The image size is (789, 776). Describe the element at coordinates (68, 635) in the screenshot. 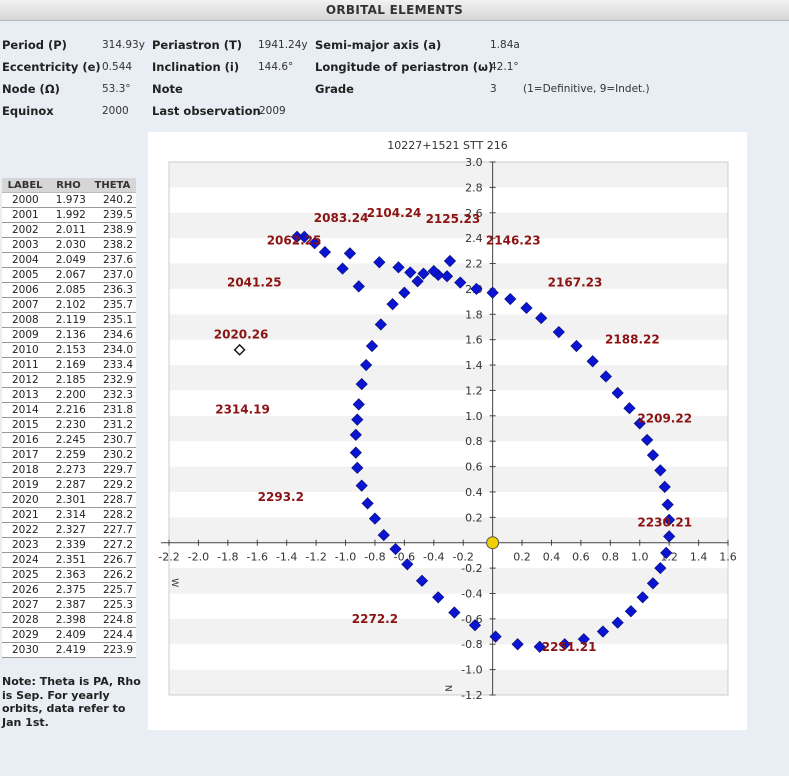

I see `rho-cell: 2.409` at that location.